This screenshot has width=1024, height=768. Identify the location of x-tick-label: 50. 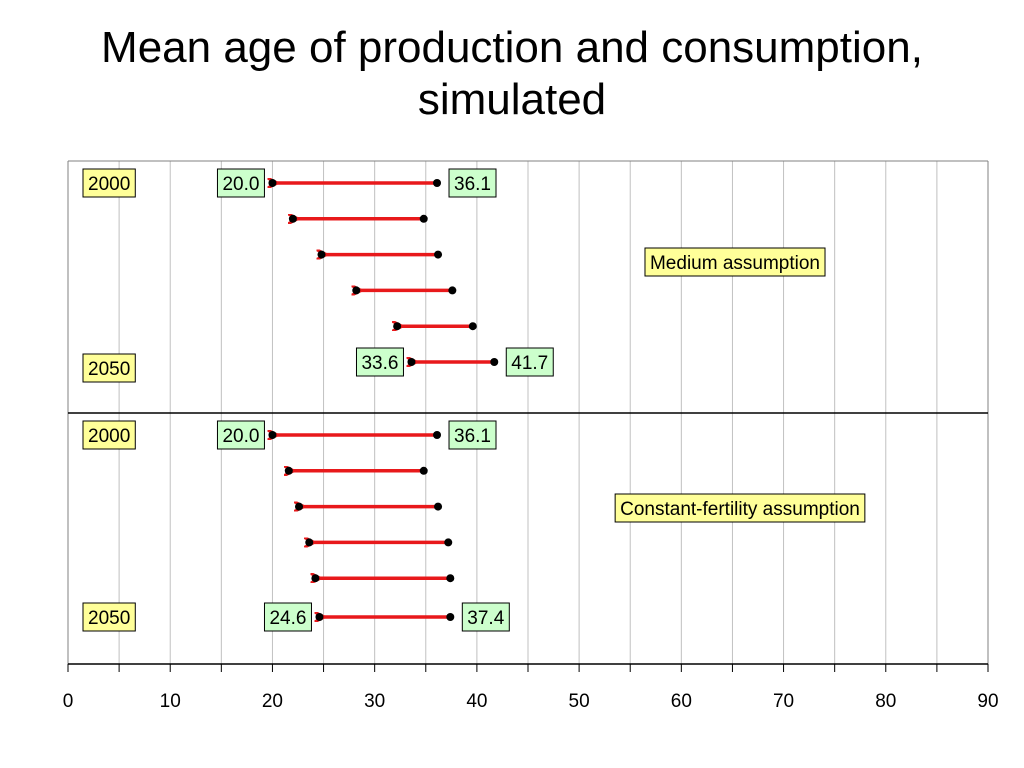
(579, 701).